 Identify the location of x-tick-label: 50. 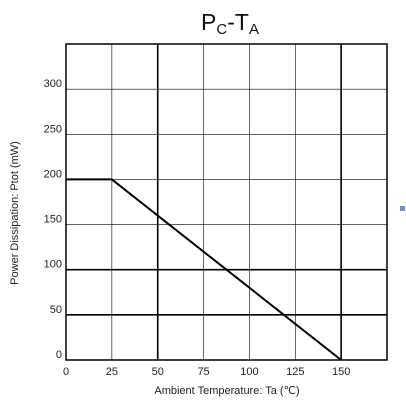
(158, 372).